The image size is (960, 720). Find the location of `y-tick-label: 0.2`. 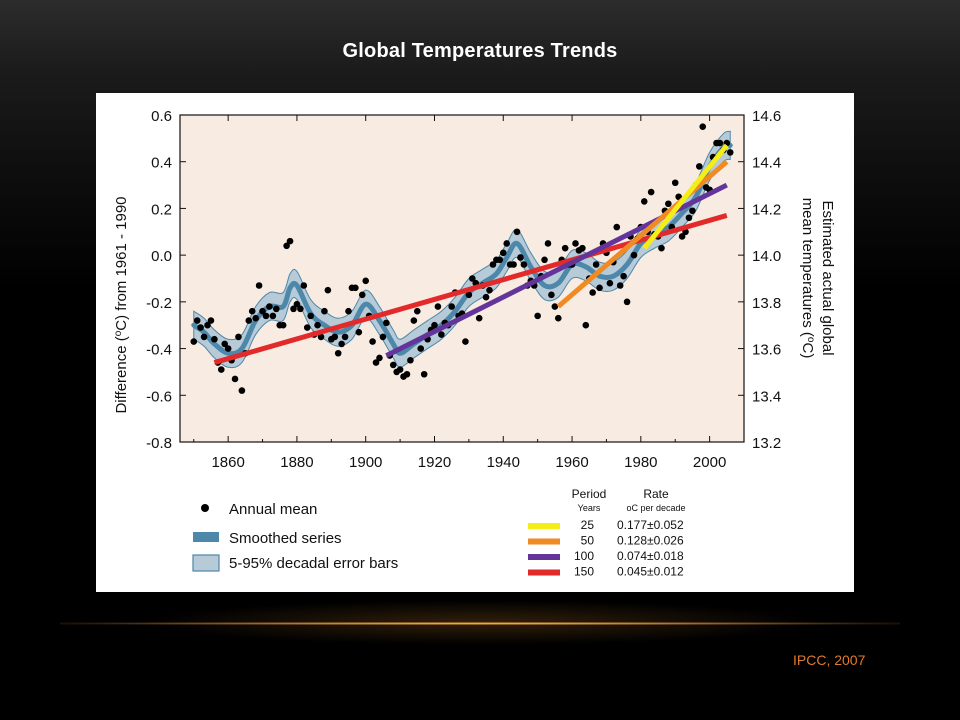

y-tick-label: 0.2 is located at coordinates (161, 209).